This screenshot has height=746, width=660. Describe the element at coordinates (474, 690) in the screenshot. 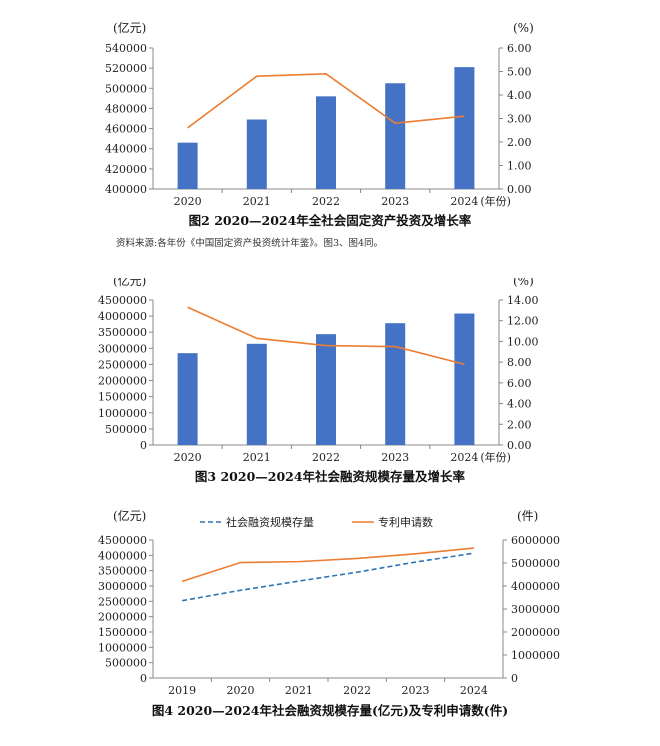

I see `chart4-x-tick-label: 2024` at that location.